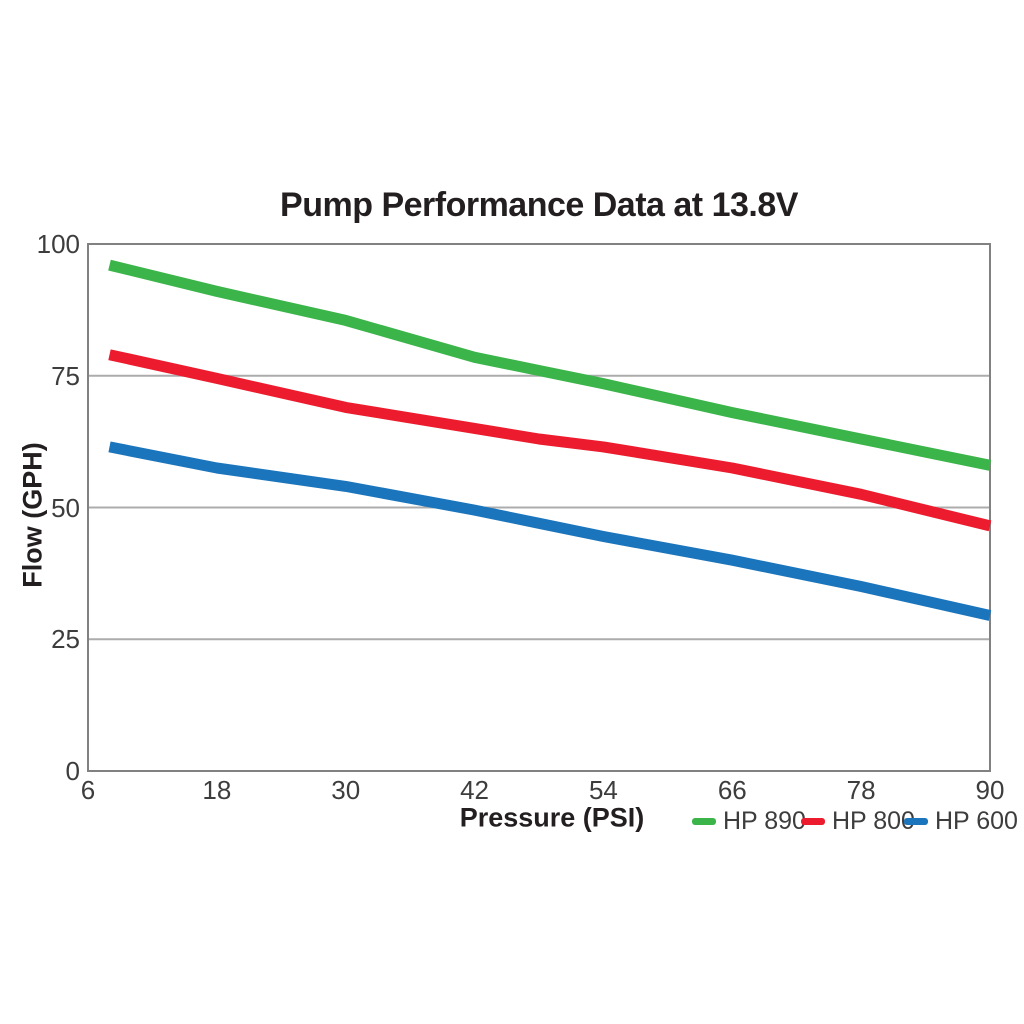  Describe the element at coordinates (65, 375) in the screenshot. I see `y-tick-label-75: 75` at that location.